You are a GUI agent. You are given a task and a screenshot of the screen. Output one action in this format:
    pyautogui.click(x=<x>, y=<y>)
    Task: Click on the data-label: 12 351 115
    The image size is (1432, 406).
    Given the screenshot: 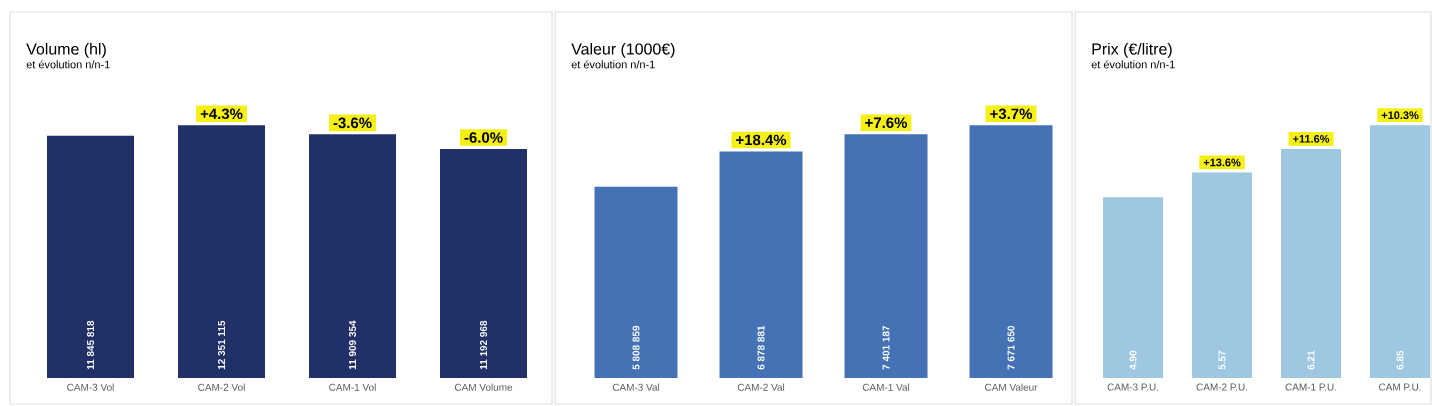 What is the action you would take?
    pyautogui.click(x=221, y=345)
    